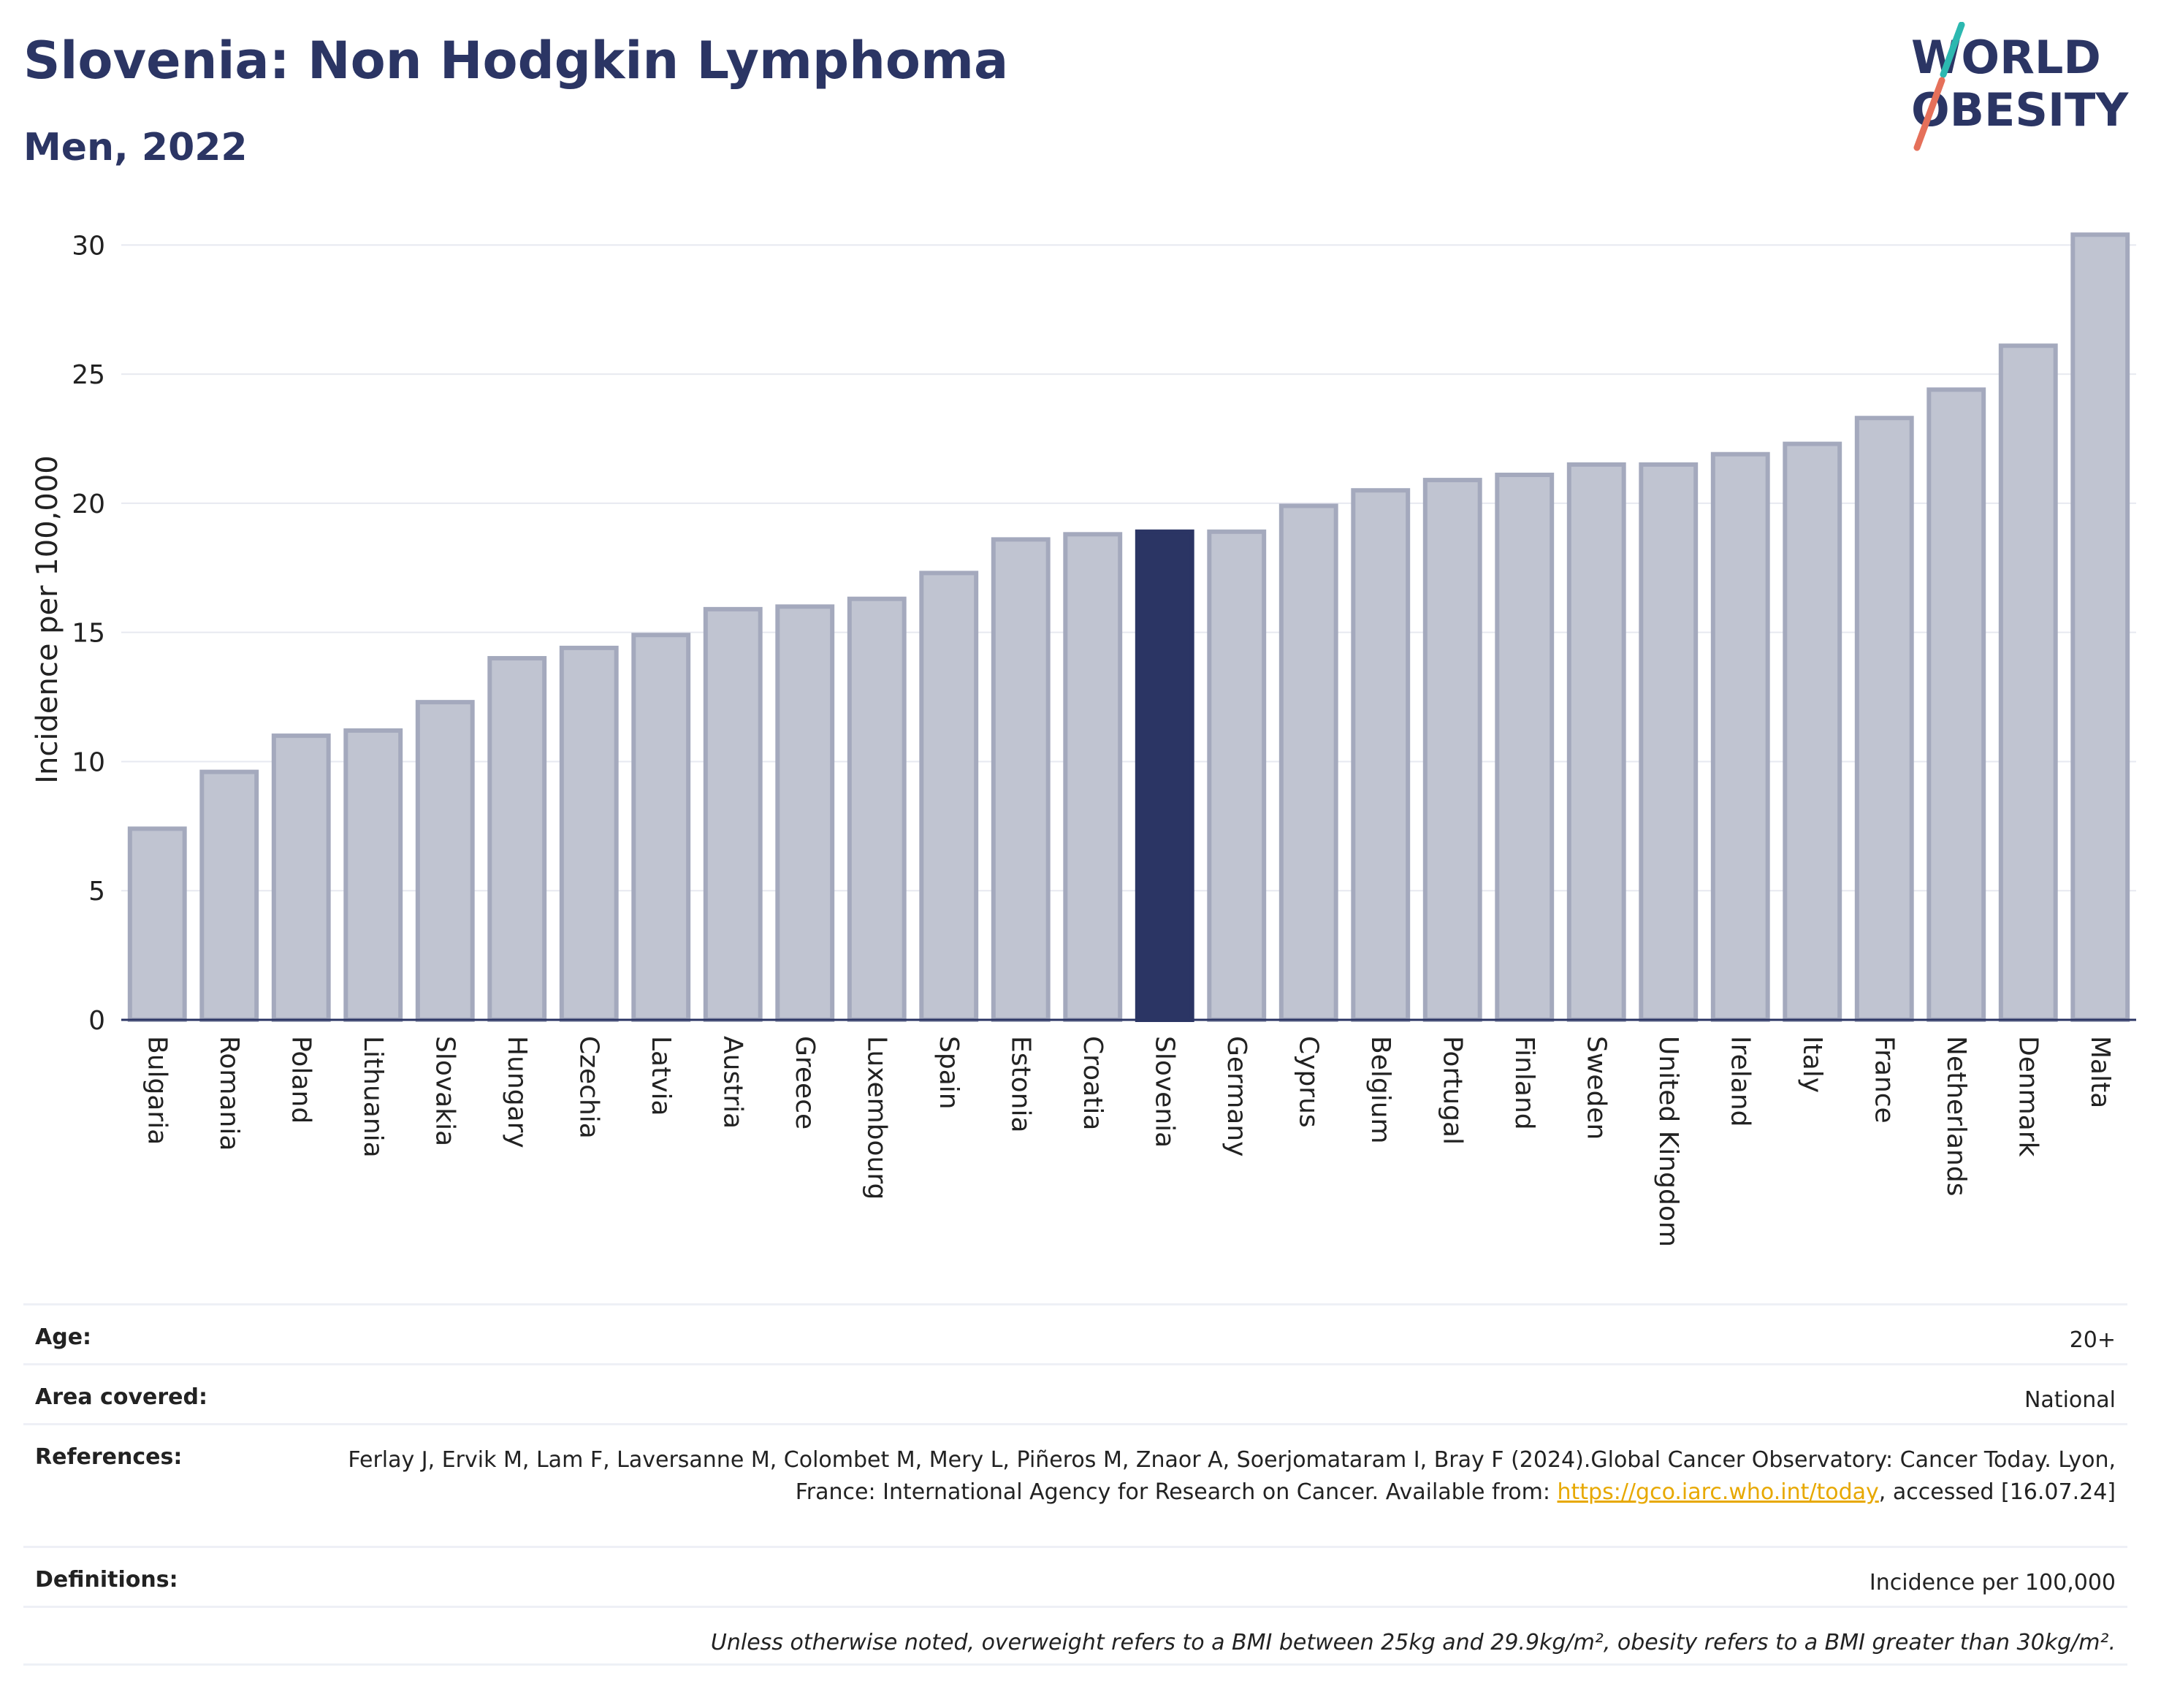  Describe the element at coordinates (88, 504) in the screenshot. I see `y-tick-label: 20` at that location.